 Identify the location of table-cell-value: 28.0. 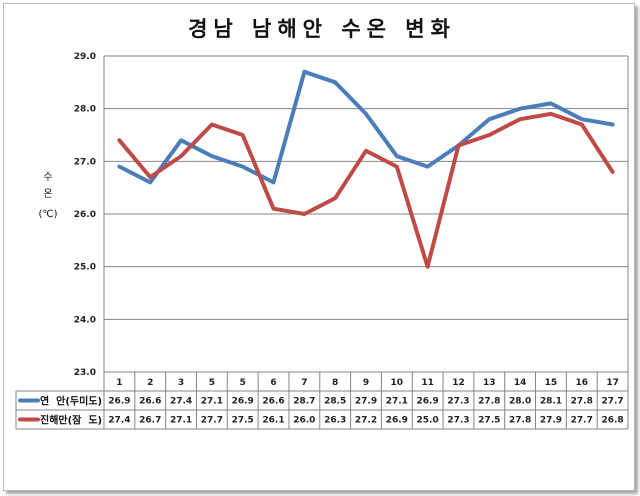
(520, 402).